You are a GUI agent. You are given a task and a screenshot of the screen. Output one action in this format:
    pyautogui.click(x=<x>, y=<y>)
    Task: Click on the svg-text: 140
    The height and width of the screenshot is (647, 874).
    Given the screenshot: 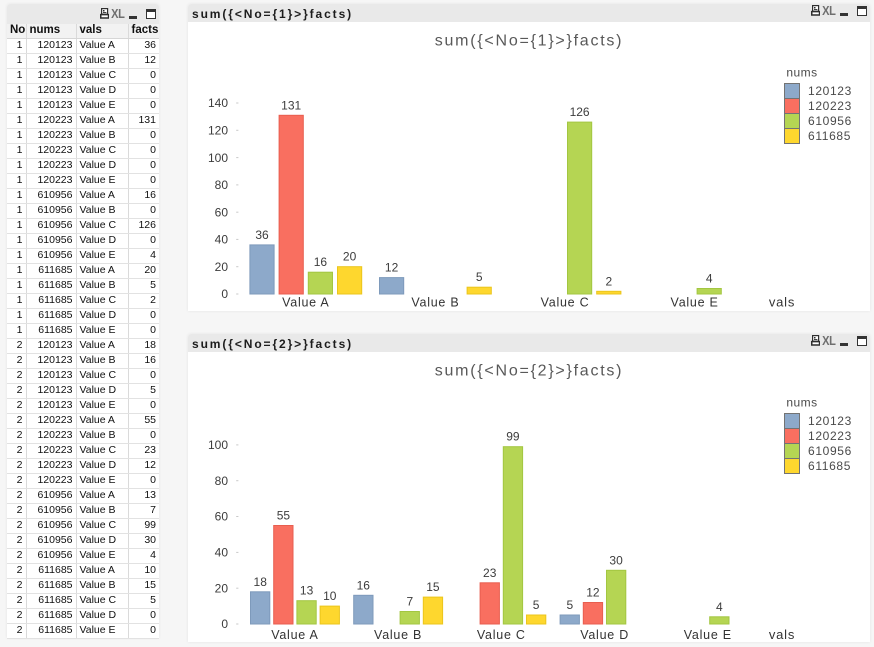 What is the action you would take?
    pyautogui.click(x=218, y=103)
    